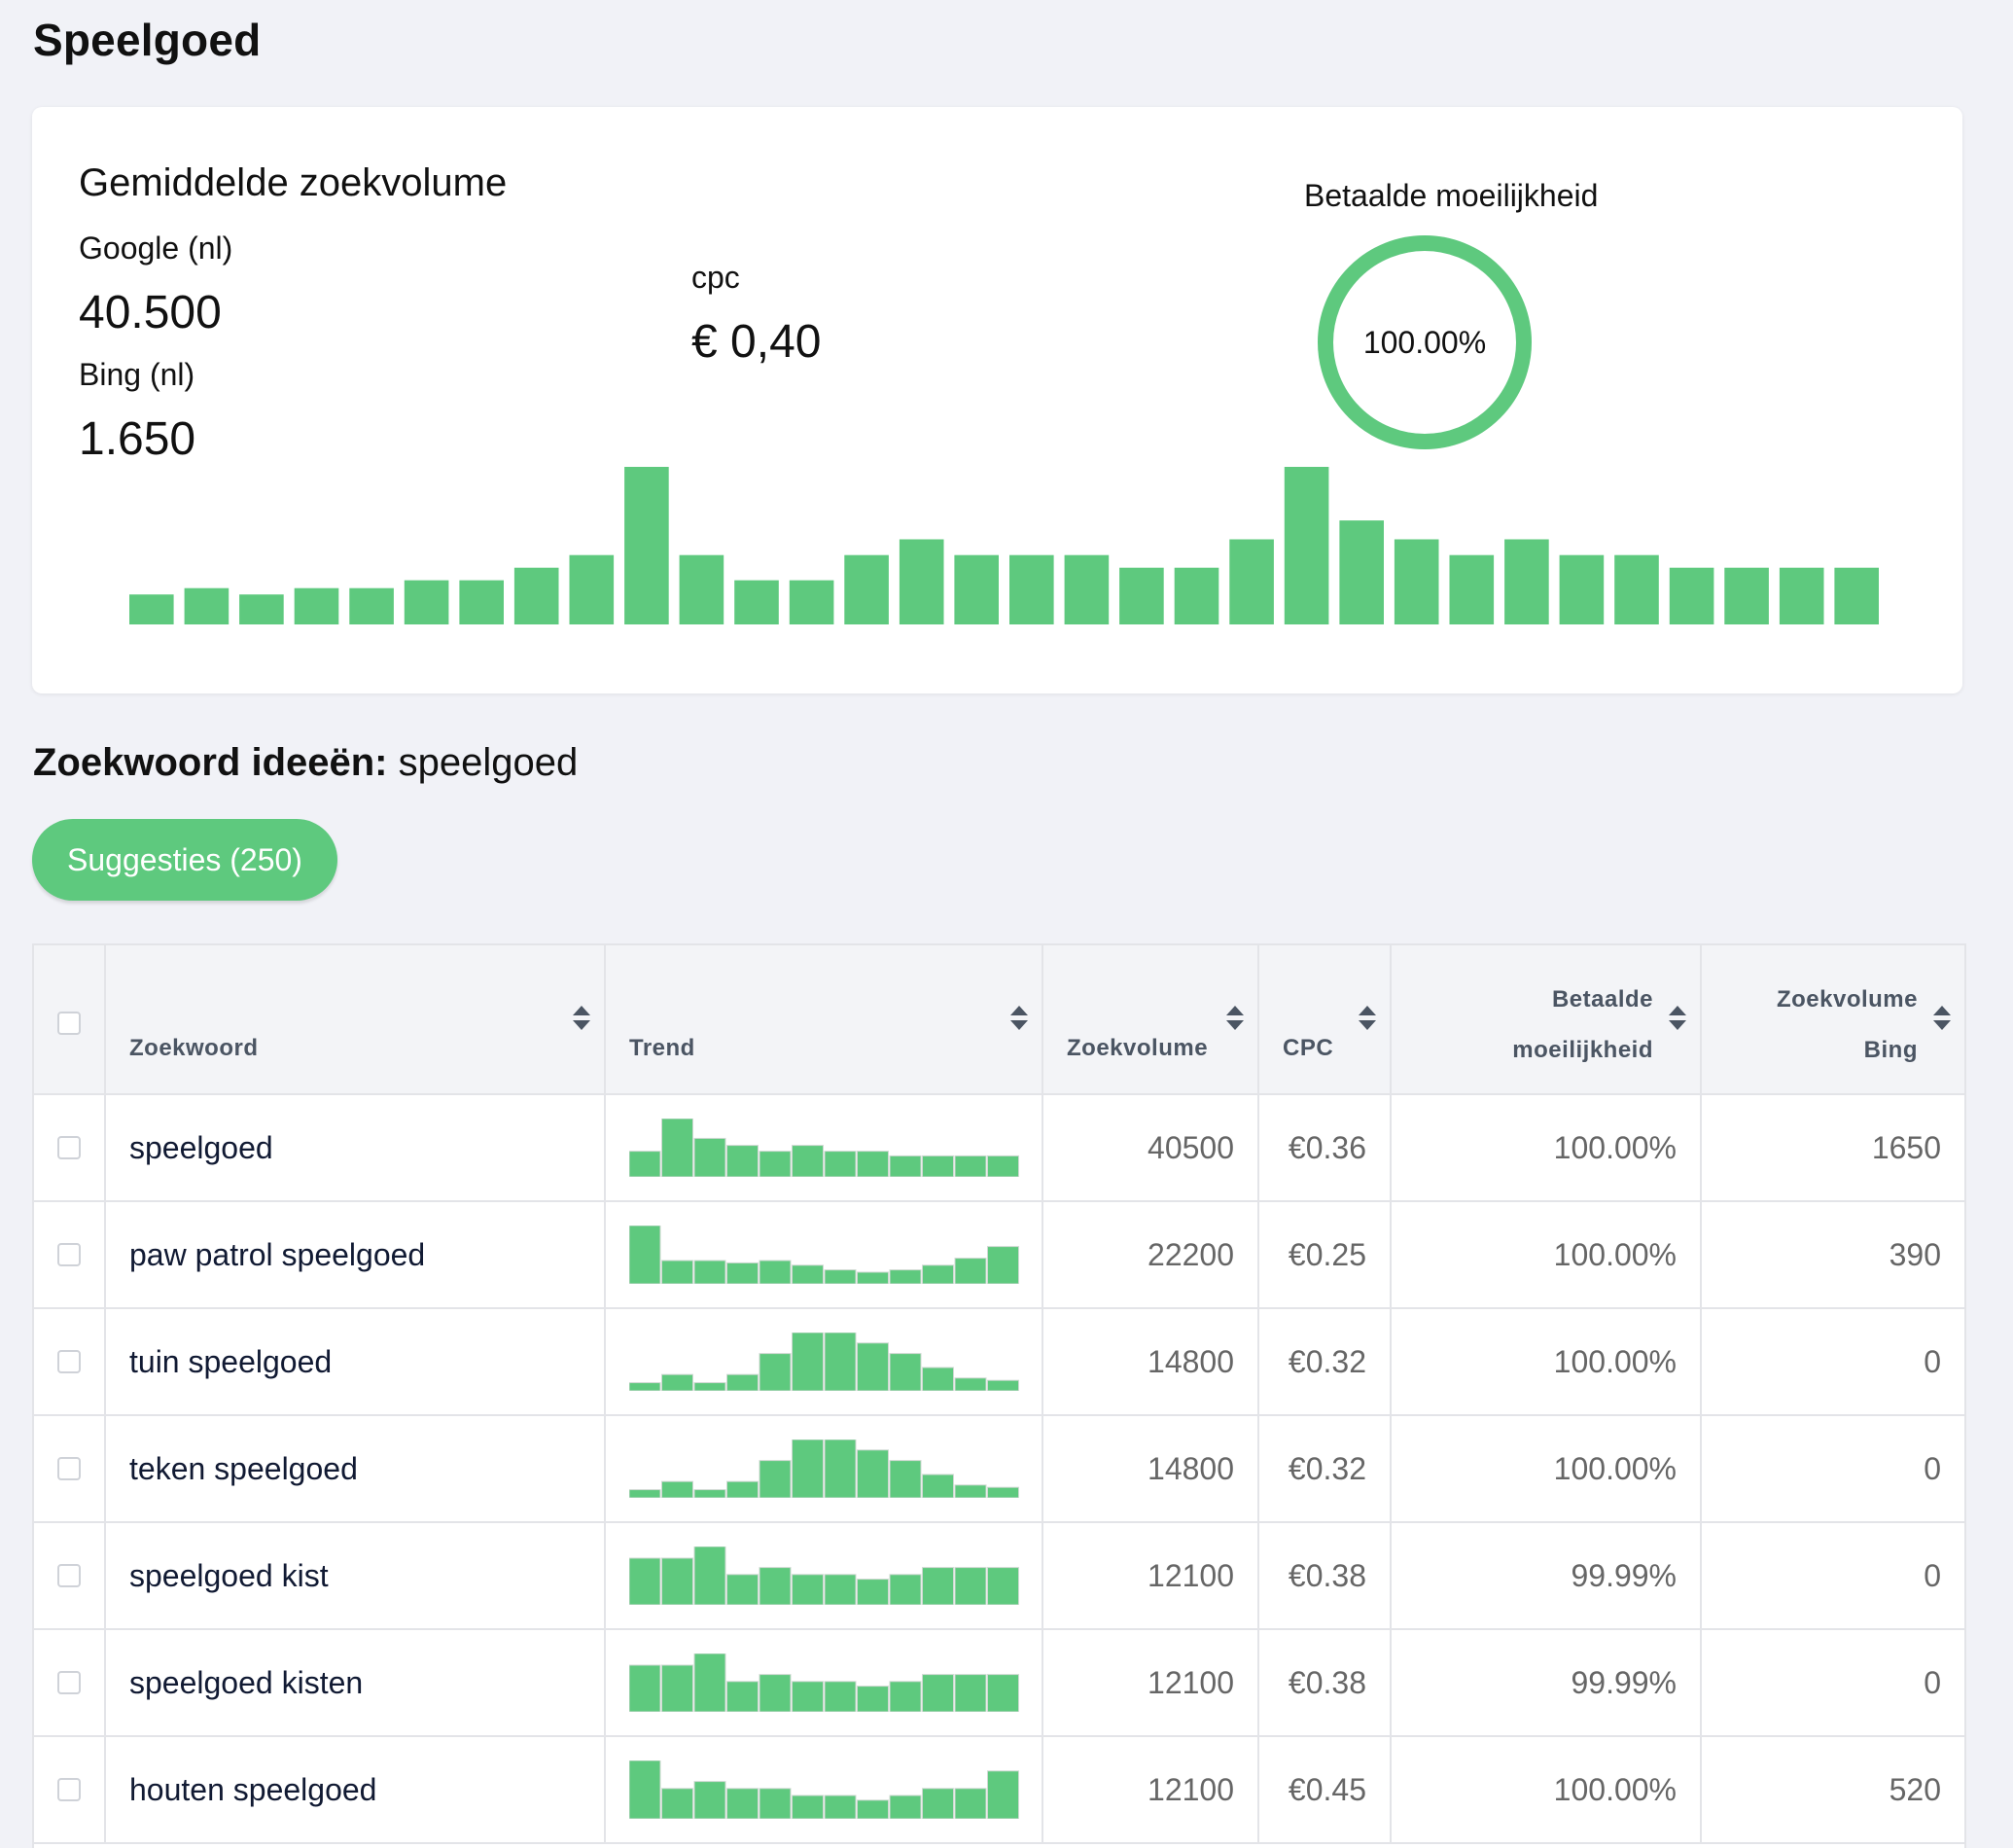 This screenshot has height=1848, width=2013. I want to click on keyword-cell: paw patrol speelgoed, so click(355, 1255).